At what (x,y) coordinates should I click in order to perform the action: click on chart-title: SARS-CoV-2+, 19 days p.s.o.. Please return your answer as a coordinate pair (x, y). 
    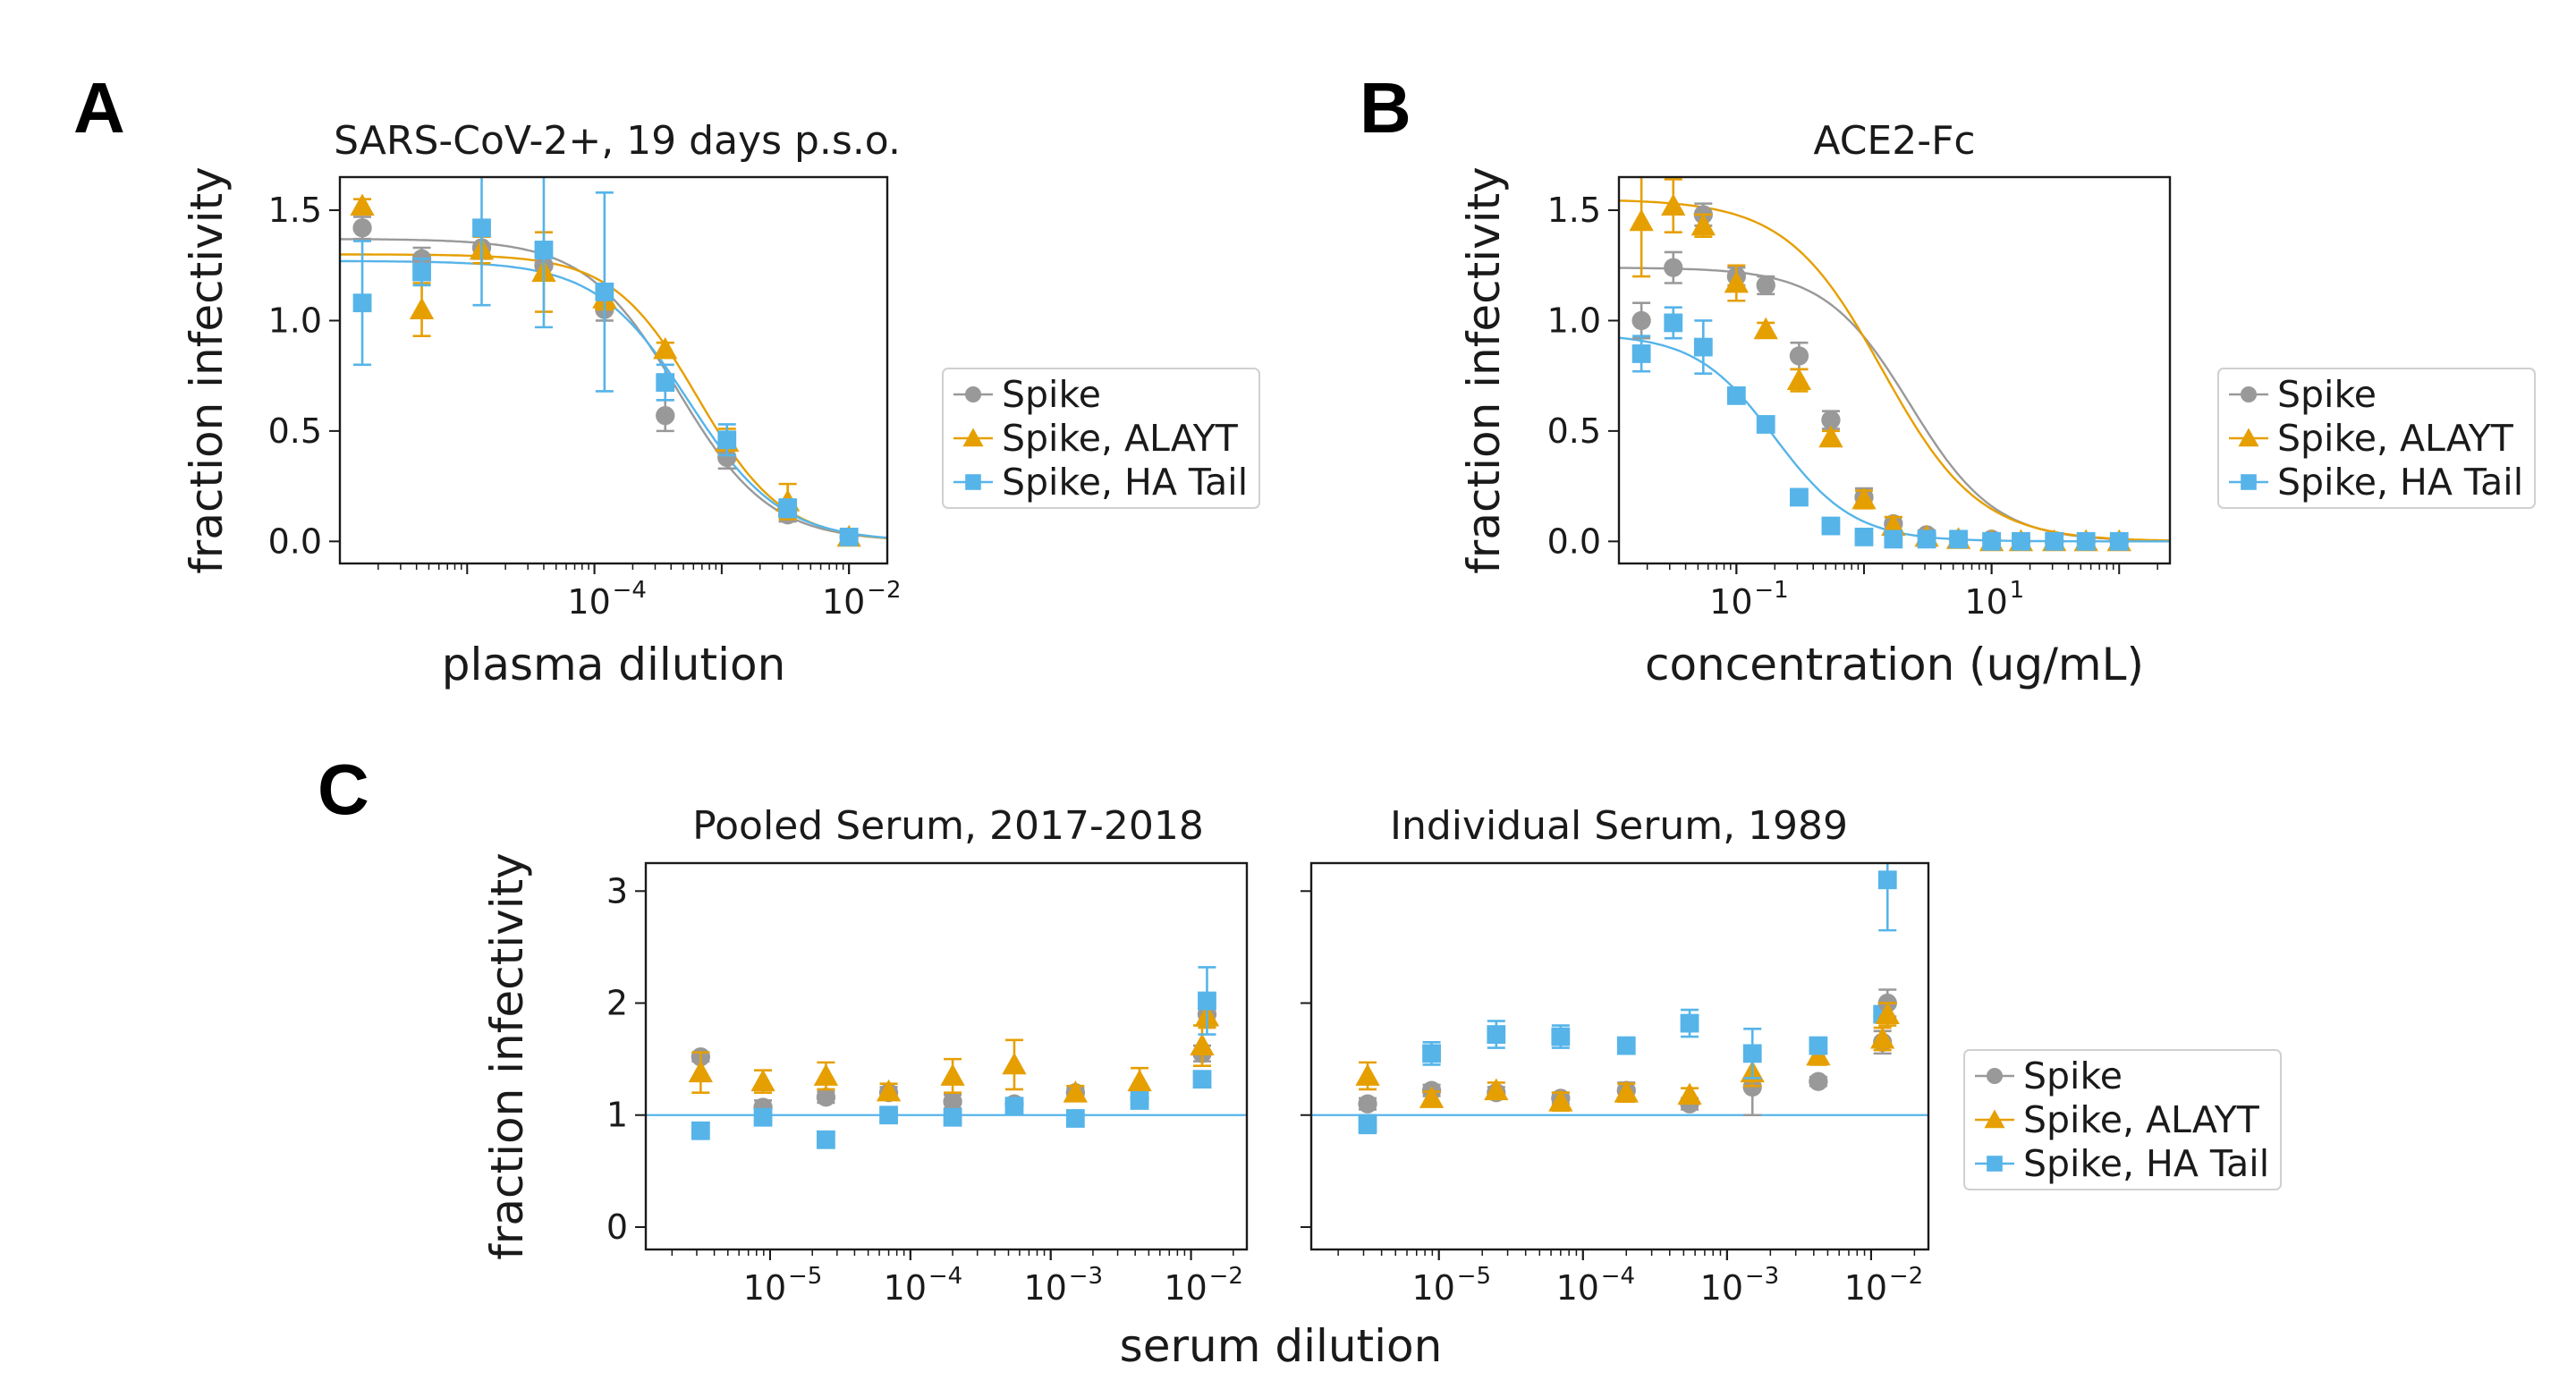
    Looking at the image, I should click on (617, 141).